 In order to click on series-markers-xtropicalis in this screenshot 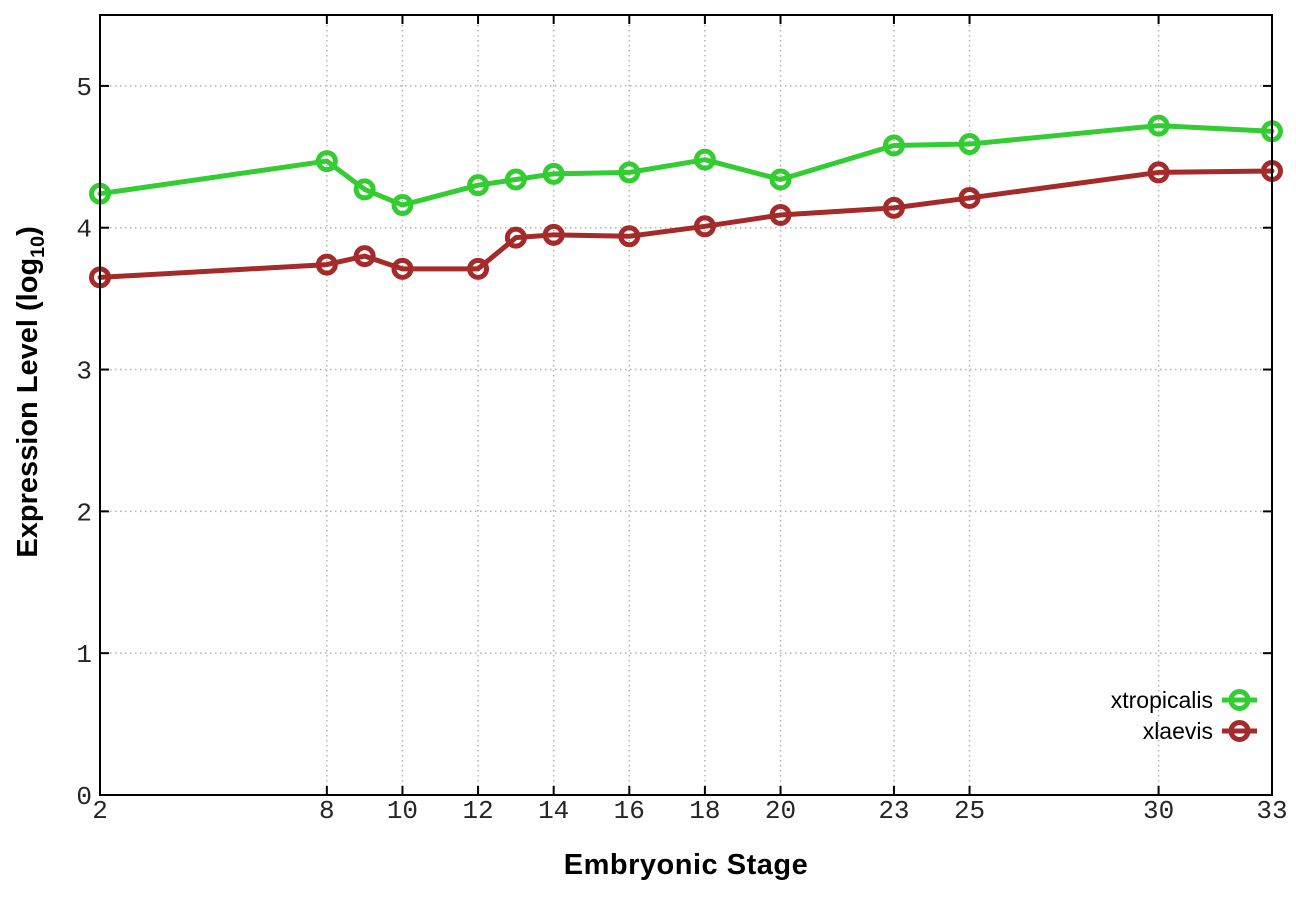, I will do `click(686, 165)`.